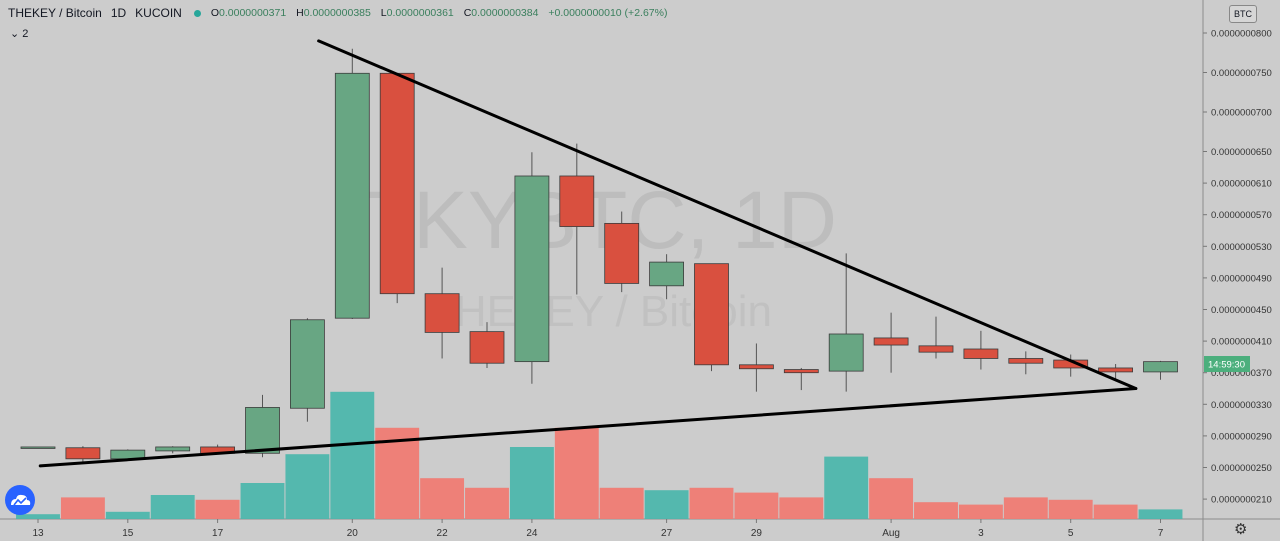  Describe the element at coordinates (215, 13) in the screenshot. I see `open-label: O` at that location.